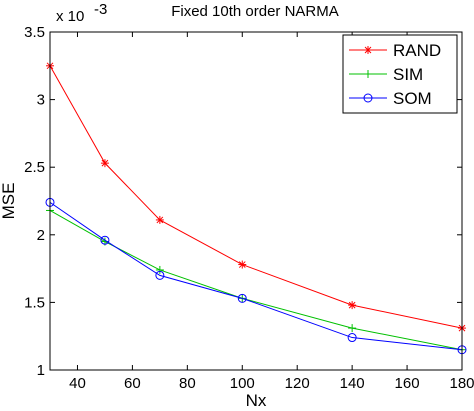 This screenshot has height=411, width=474. Describe the element at coordinates (417, 50) in the screenshot. I see `legend-label-rand: RAND` at that location.